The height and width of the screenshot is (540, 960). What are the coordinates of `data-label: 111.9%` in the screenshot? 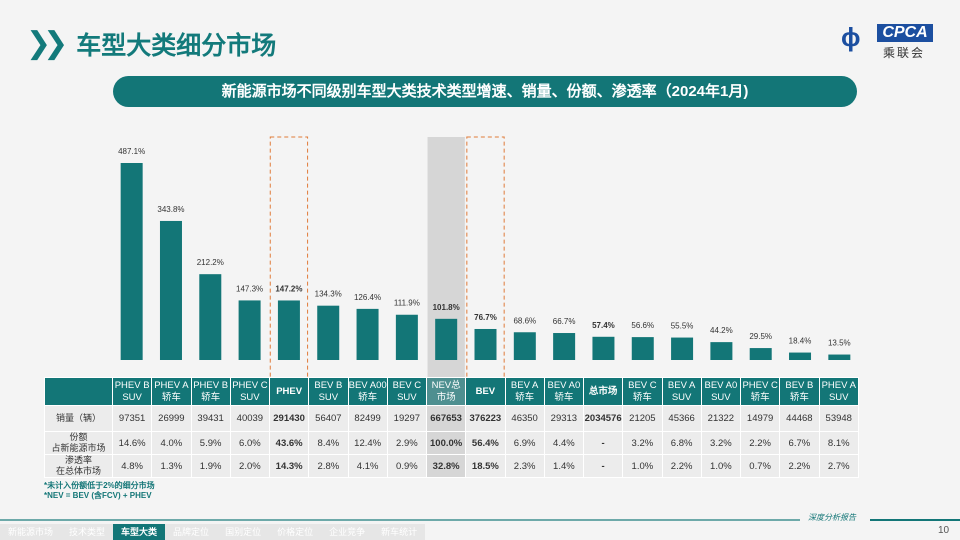 It's located at (407, 303).